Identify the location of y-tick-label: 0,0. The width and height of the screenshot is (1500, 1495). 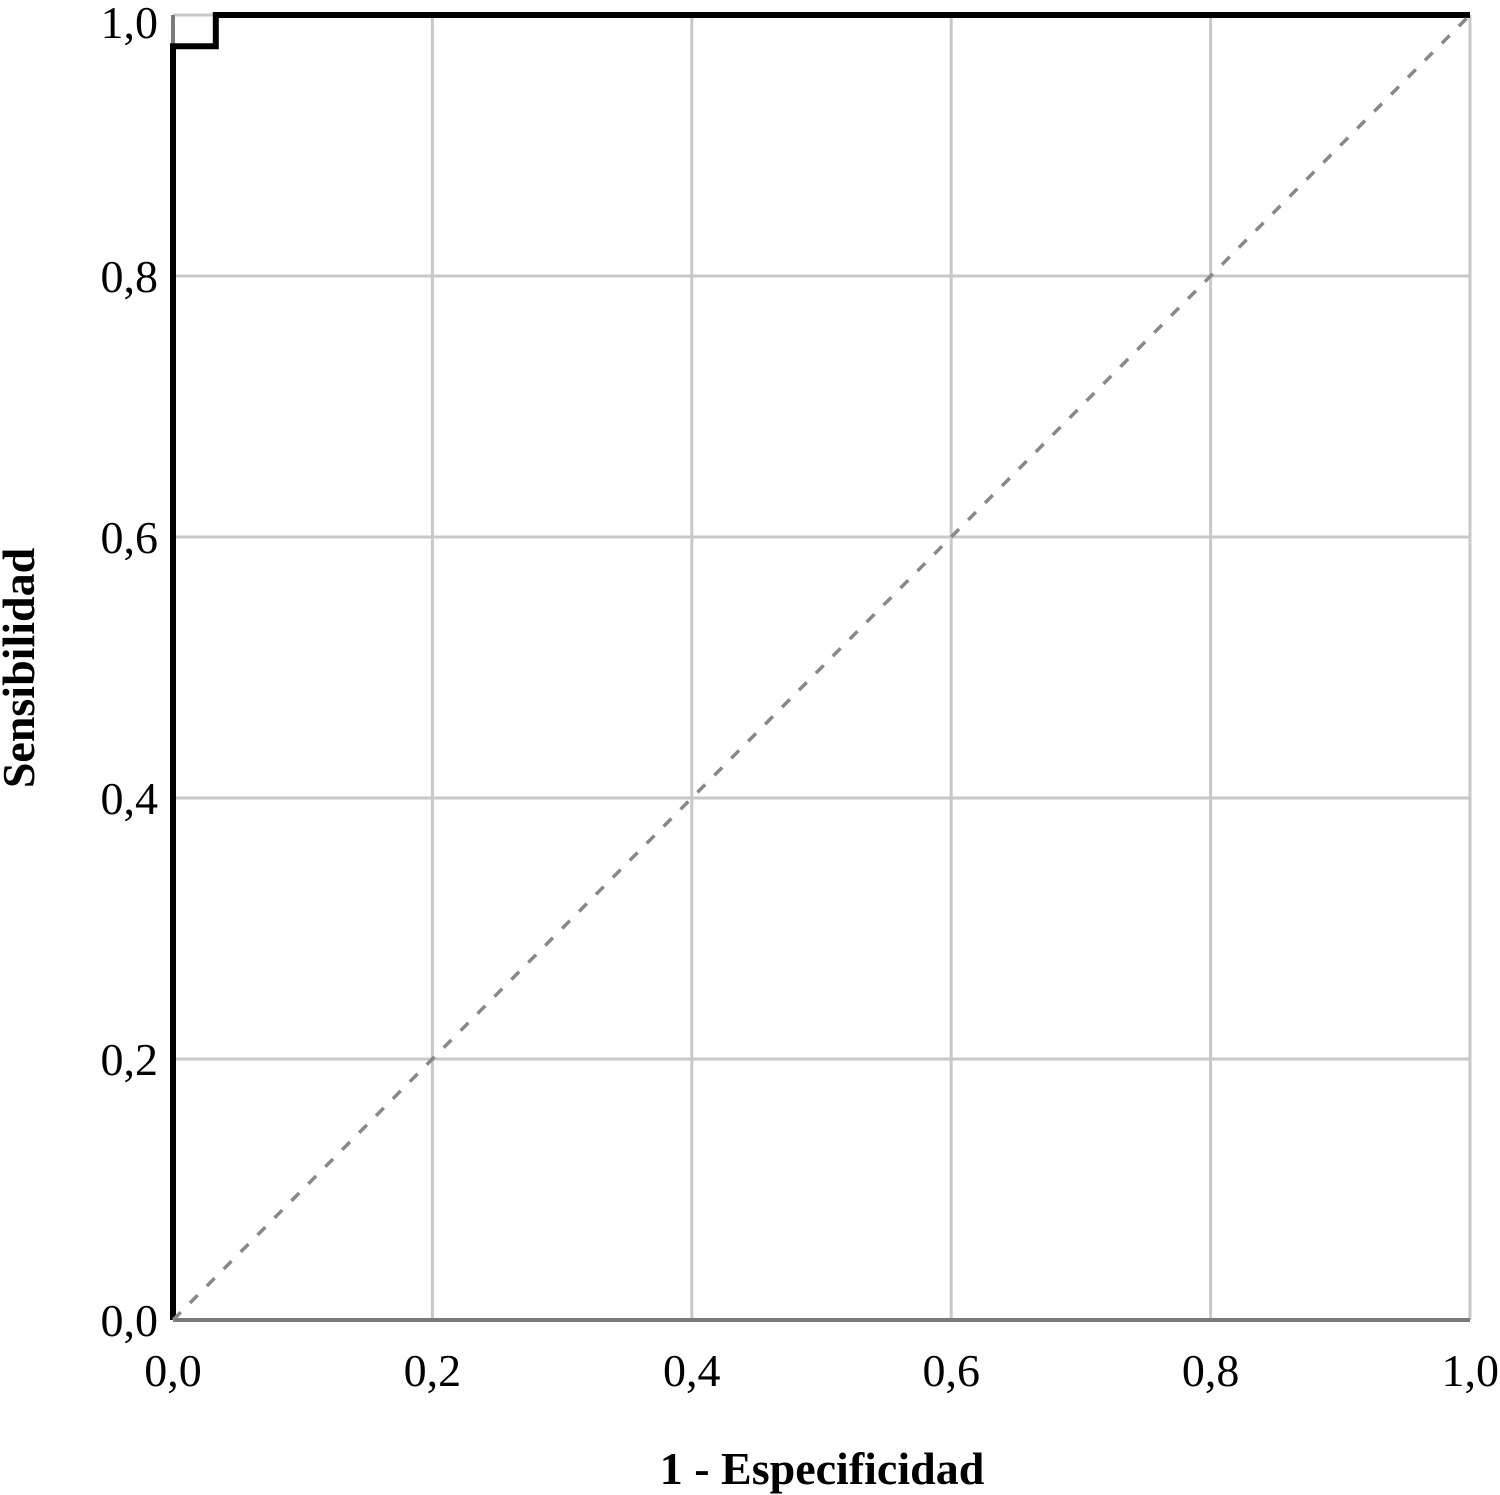
(130, 1320).